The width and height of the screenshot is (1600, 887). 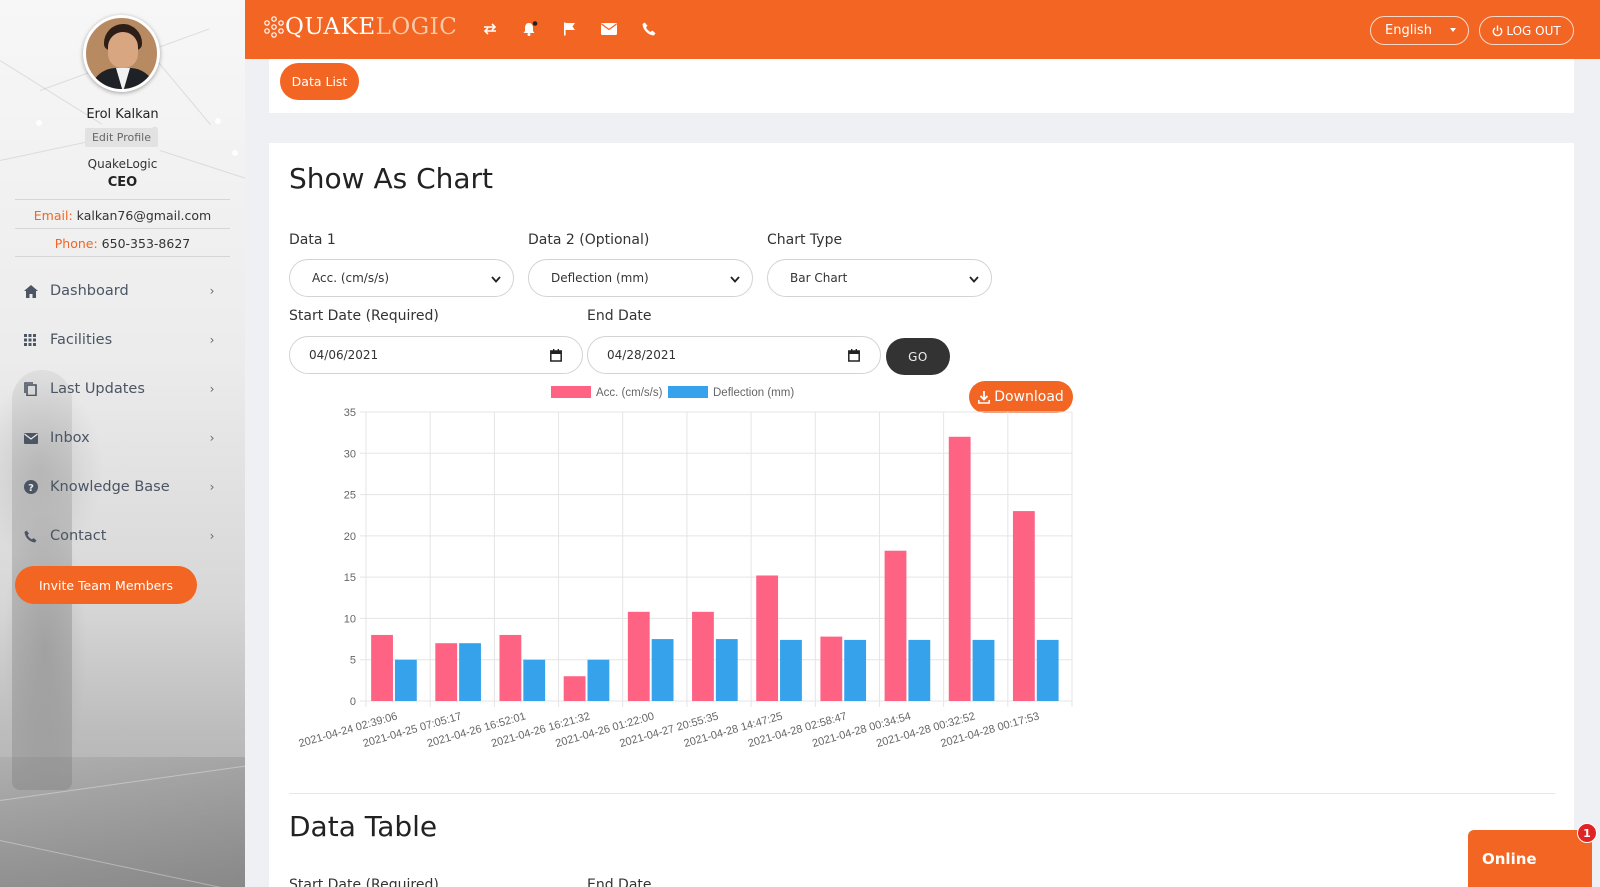 I want to click on end-date-input: 04/28/2021, so click(x=734, y=355).